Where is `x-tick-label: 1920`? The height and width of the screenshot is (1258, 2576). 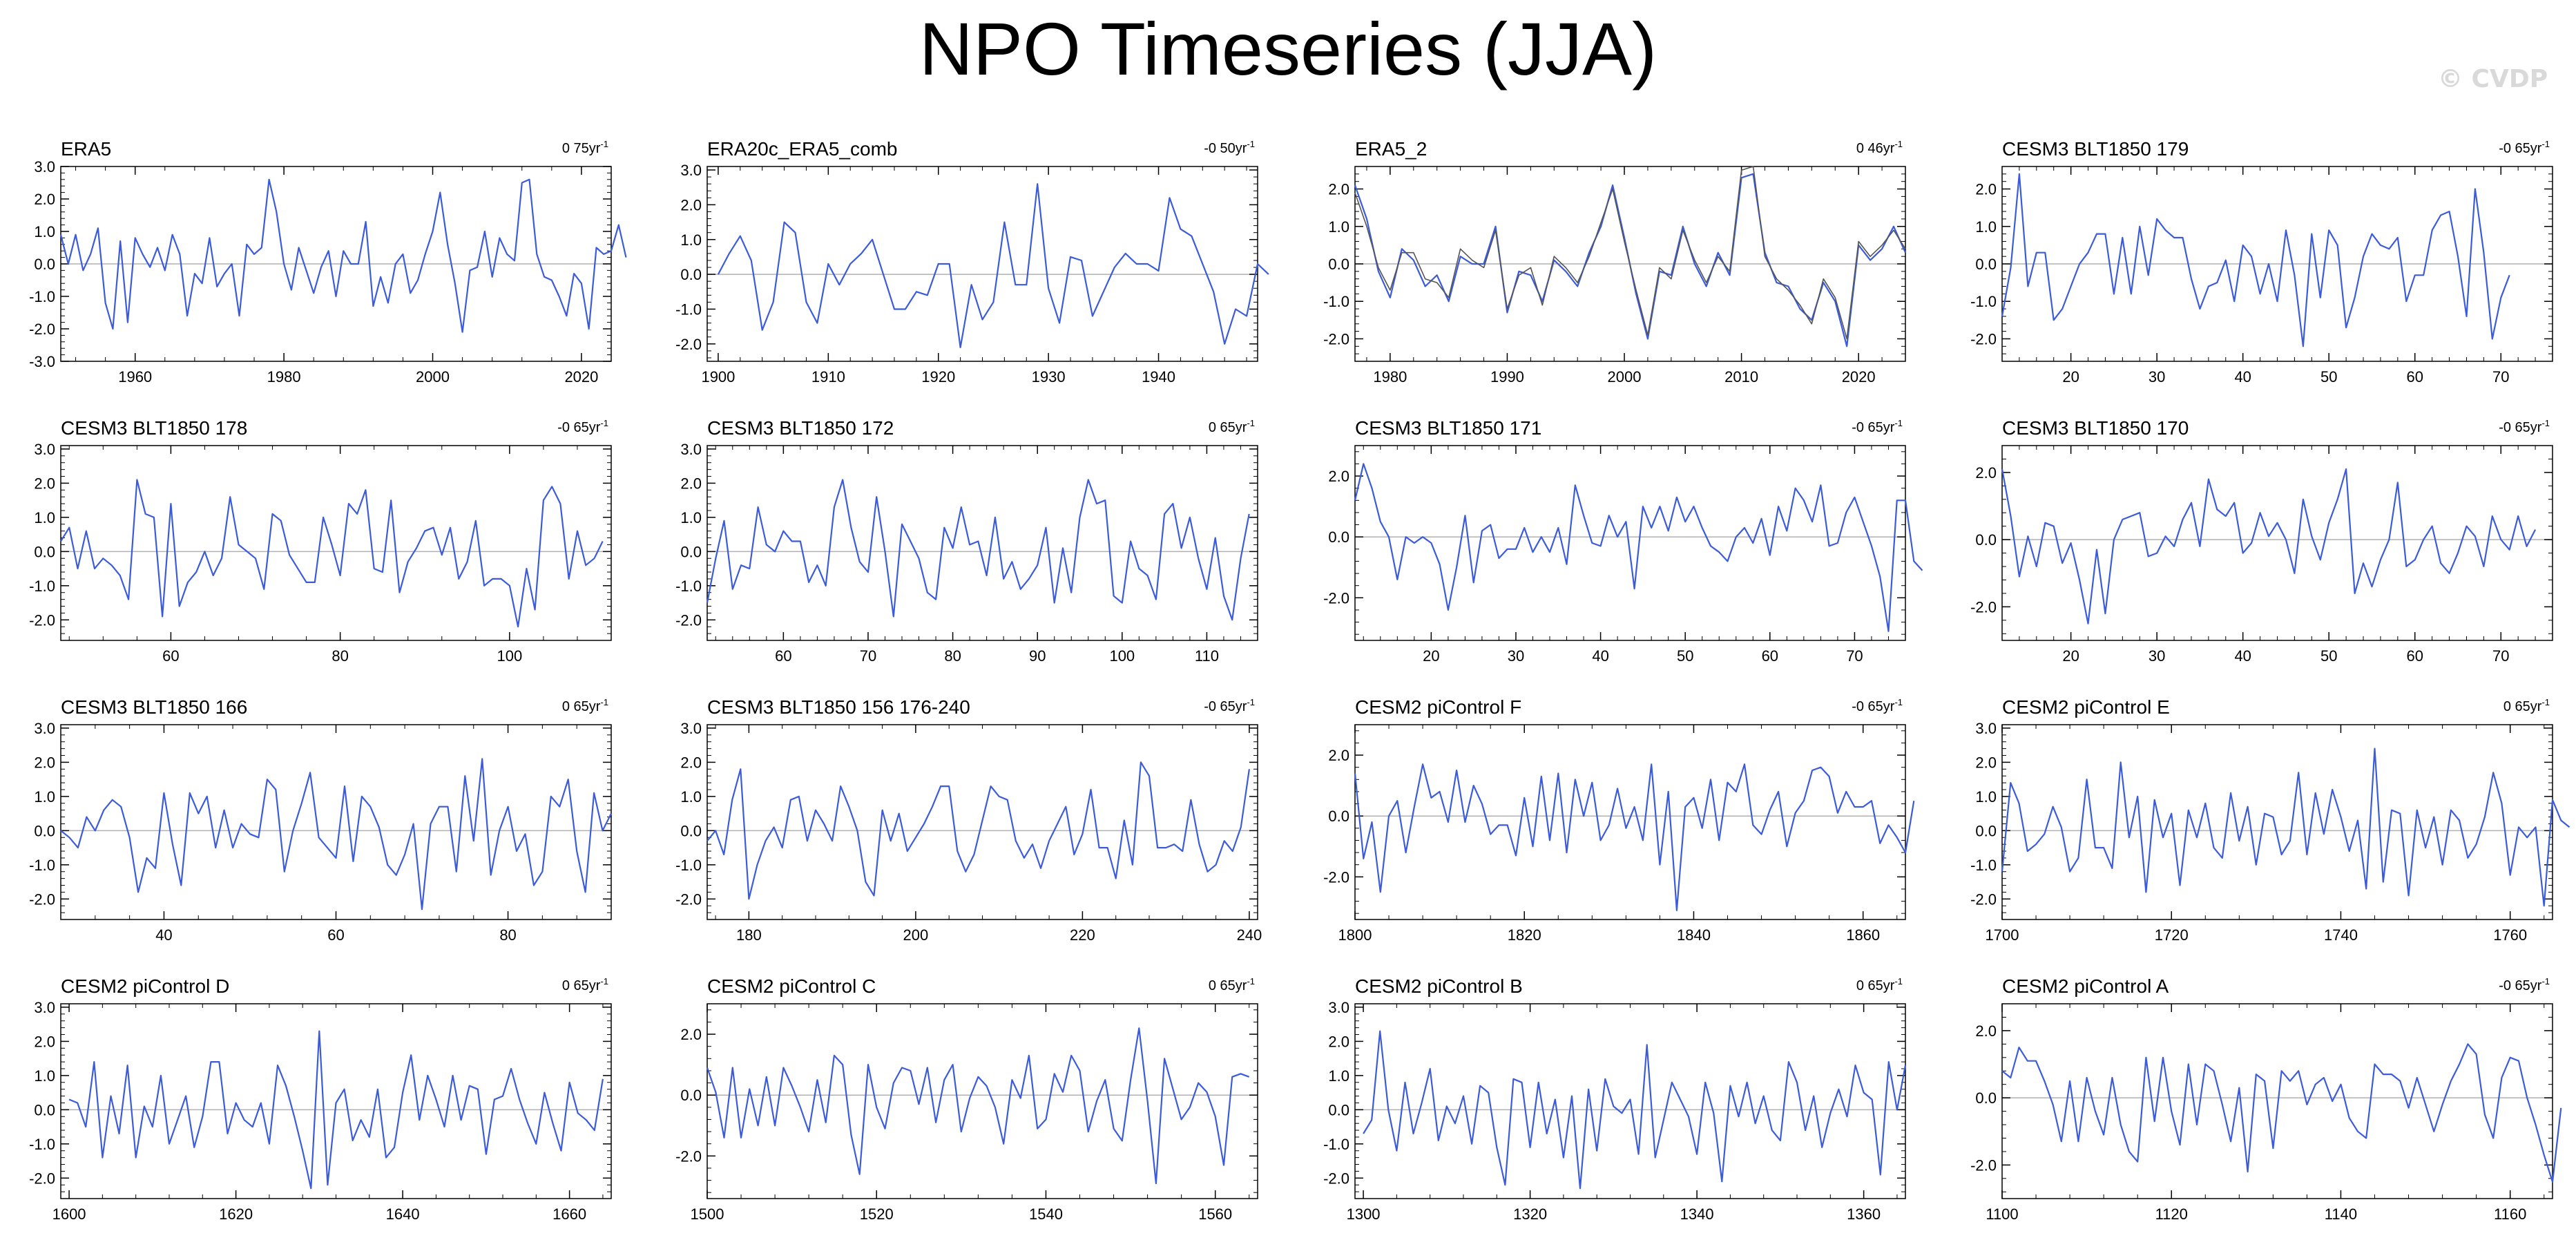 x-tick-label: 1920 is located at coordinates (938, 377).